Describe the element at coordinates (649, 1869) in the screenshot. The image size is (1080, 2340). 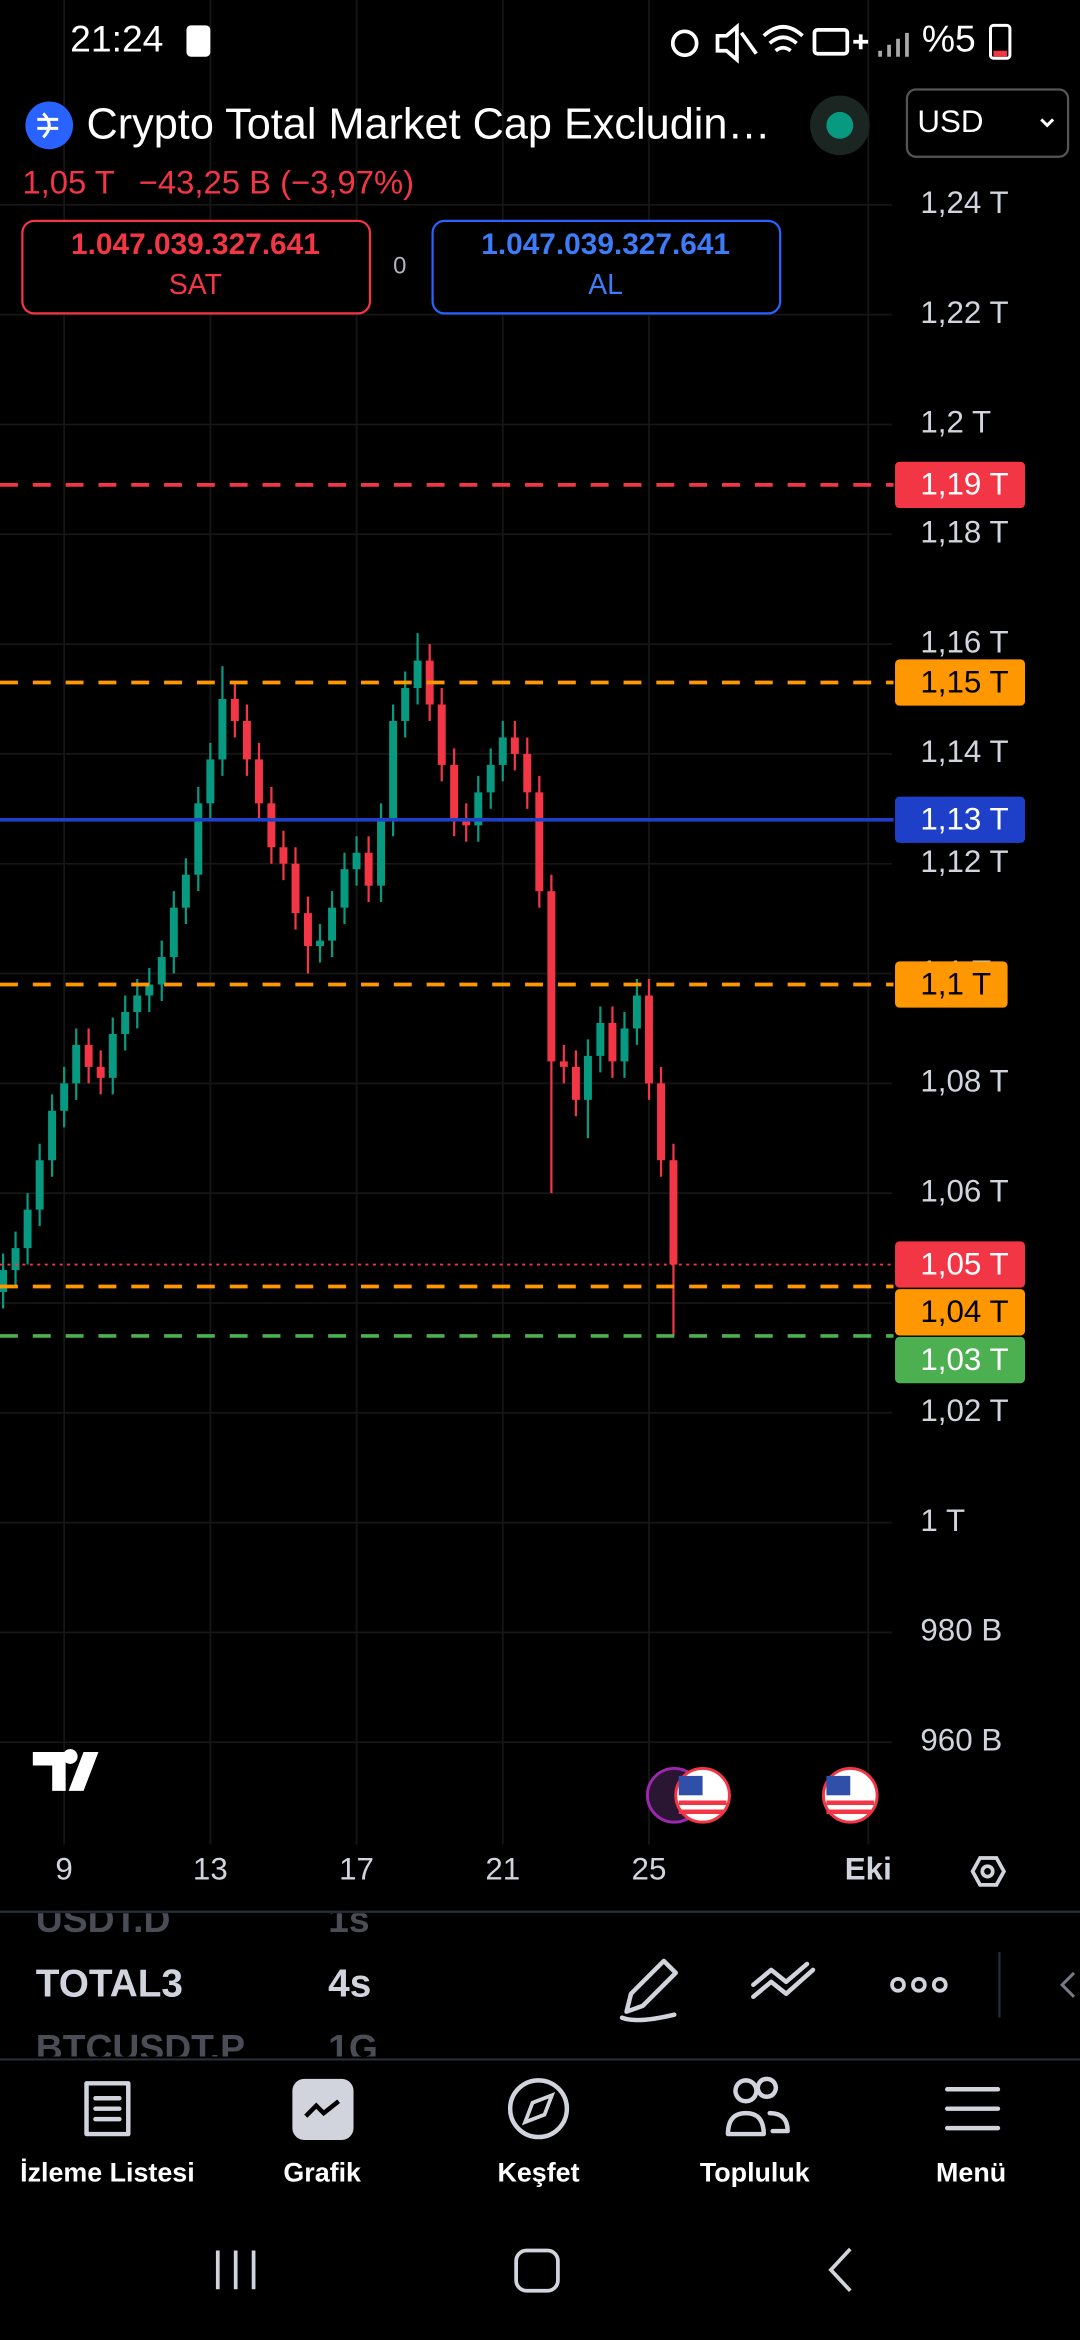
I see `x-tick-label: 25` at that location.